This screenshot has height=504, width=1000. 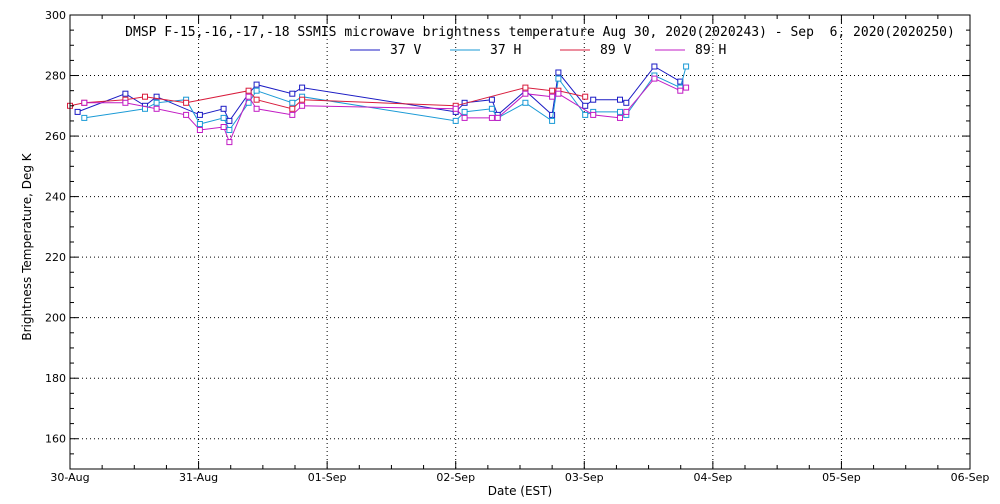 I want to click on series-layer, so click(x=378, y=104).